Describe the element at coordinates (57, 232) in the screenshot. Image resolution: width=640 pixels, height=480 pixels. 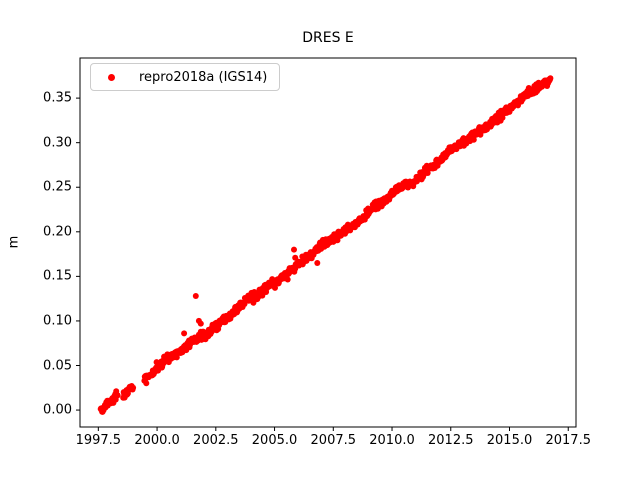
I see `y-tick-label: 0.20` at that location.